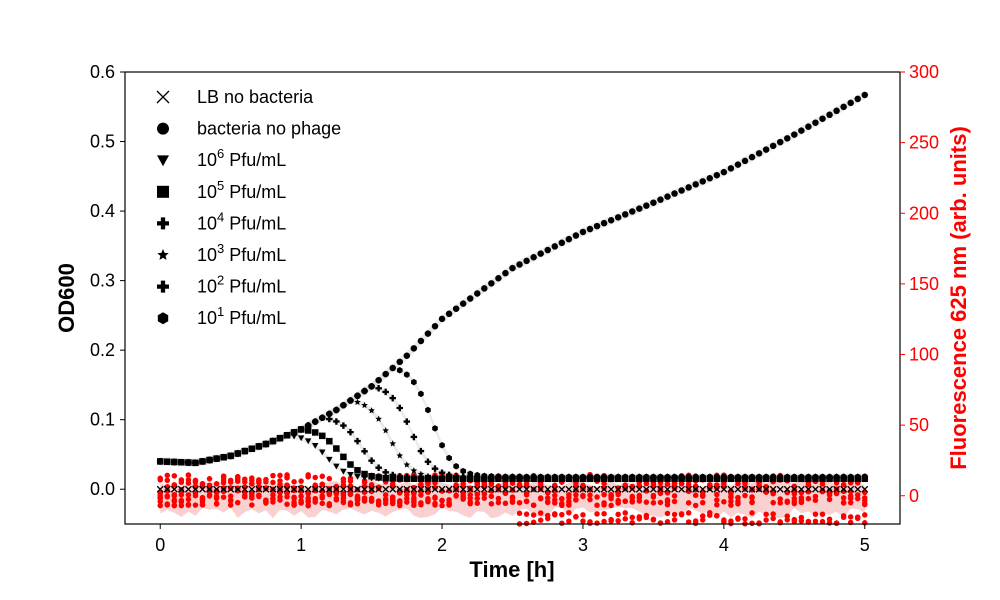 This screenshot has width=1000, height=600. I want to click on legend-label-suffix: Pfu/mL, so click(255, 192).